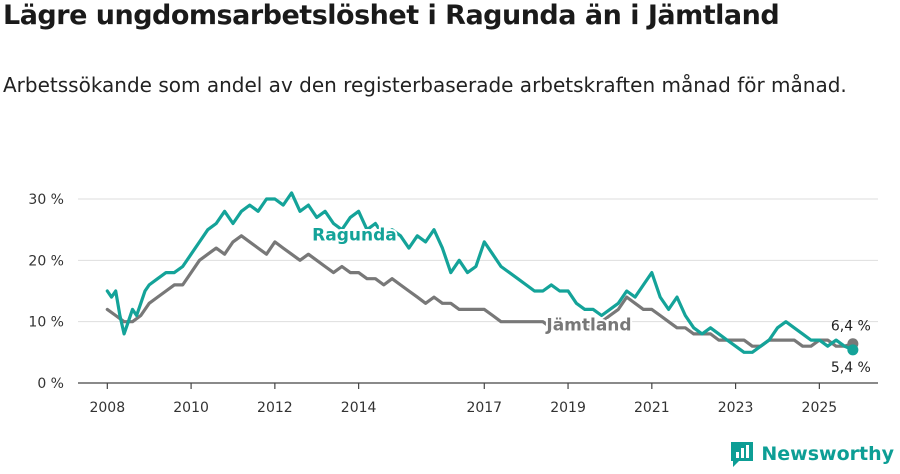 The height and width of the screenshot is (474, 900). Describe the element at coordinates (46, 323) in the screenshot. I see `y-tick-label: 10 %` at that location.